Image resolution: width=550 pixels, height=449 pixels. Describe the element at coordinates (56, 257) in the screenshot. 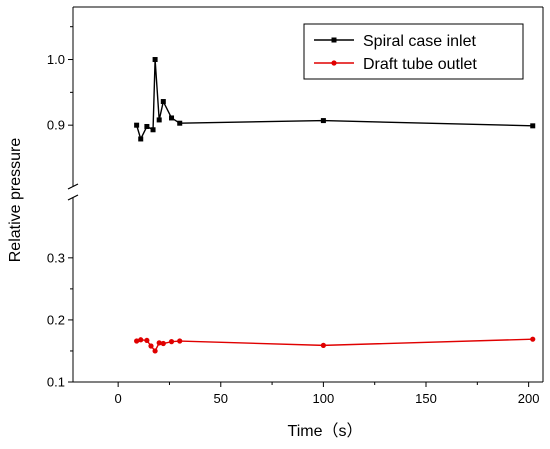

I see `y-tick-label: 0.3` at that location.